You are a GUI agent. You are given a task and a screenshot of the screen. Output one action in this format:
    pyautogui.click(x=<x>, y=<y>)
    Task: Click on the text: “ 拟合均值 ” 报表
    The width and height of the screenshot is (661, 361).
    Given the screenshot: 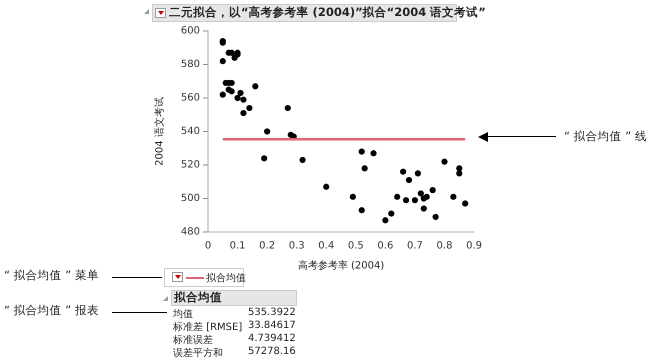 What is the action you would take?
    pyautogui.click(x=51, y=310)
    